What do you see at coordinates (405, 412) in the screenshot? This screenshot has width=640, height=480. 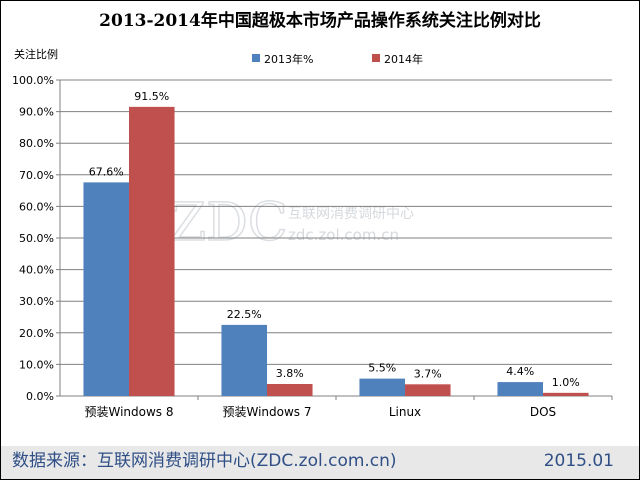 I see `x-tick-label: Linux` at bounding box center [405, 412].